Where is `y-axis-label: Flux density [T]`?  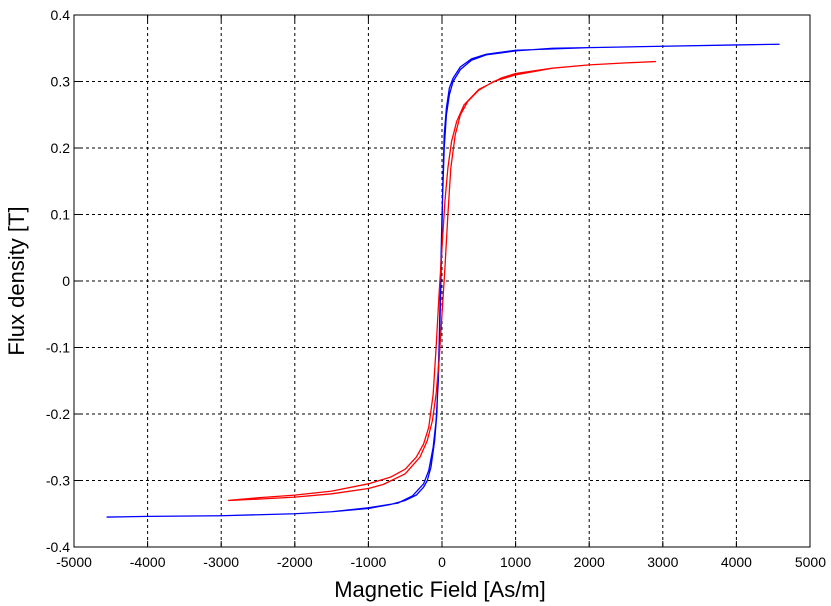 y-axis-label: Flux density [T] is located at coordinates (16, 280).